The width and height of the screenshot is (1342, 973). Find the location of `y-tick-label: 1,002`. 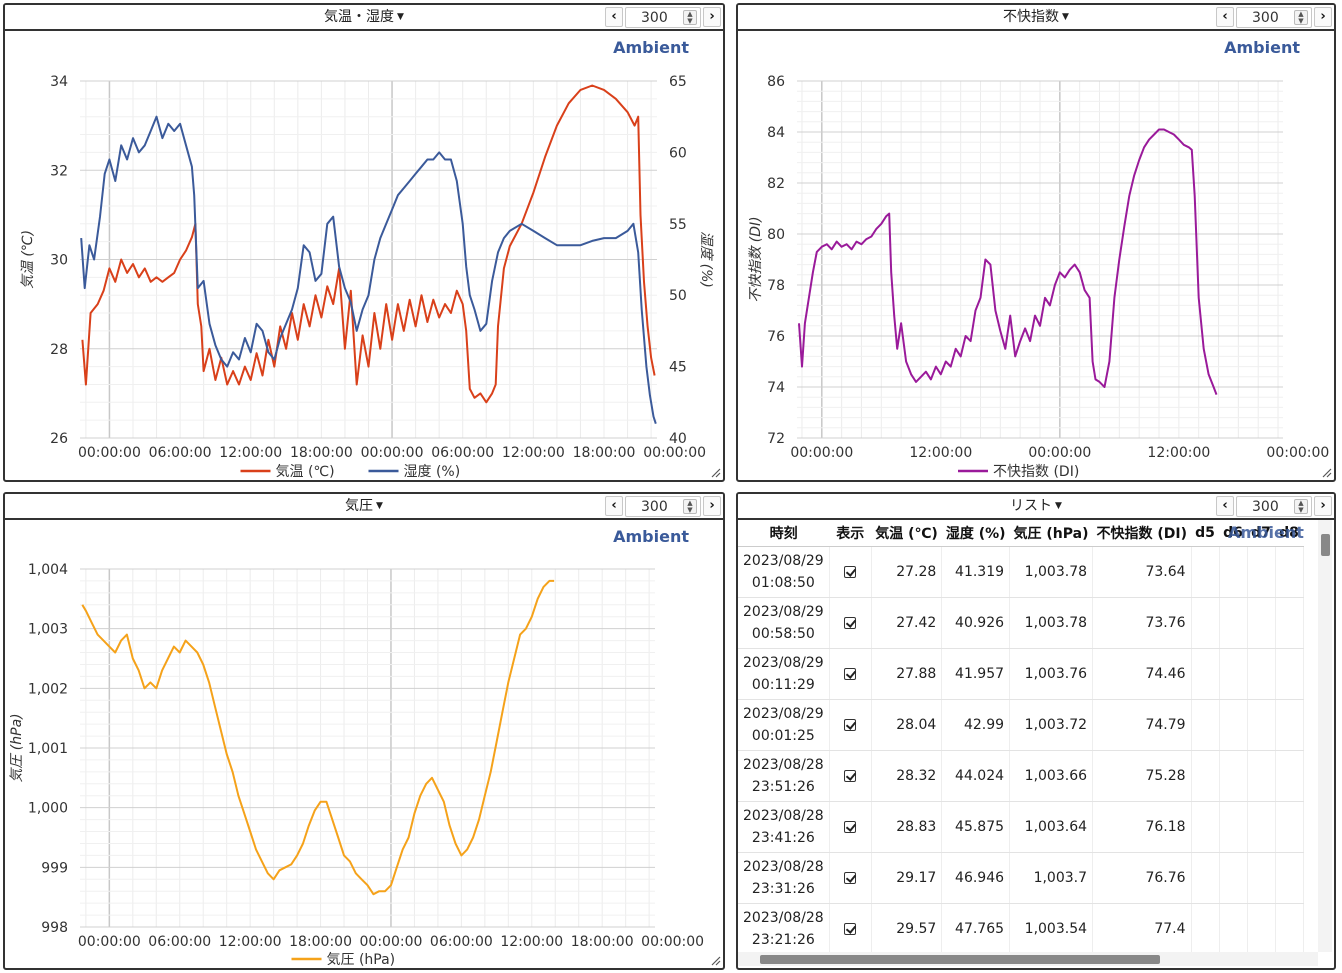

y-tick-label: 1,002 is located at coordinates (48, 689).